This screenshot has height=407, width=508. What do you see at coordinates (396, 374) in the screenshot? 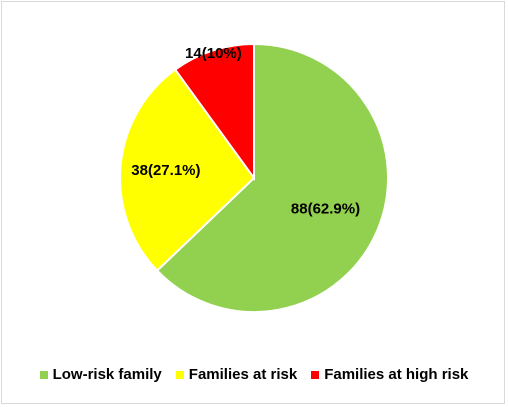
I see `legend-label-high-risk: Families at high risk` at bounding box center [396, 374].